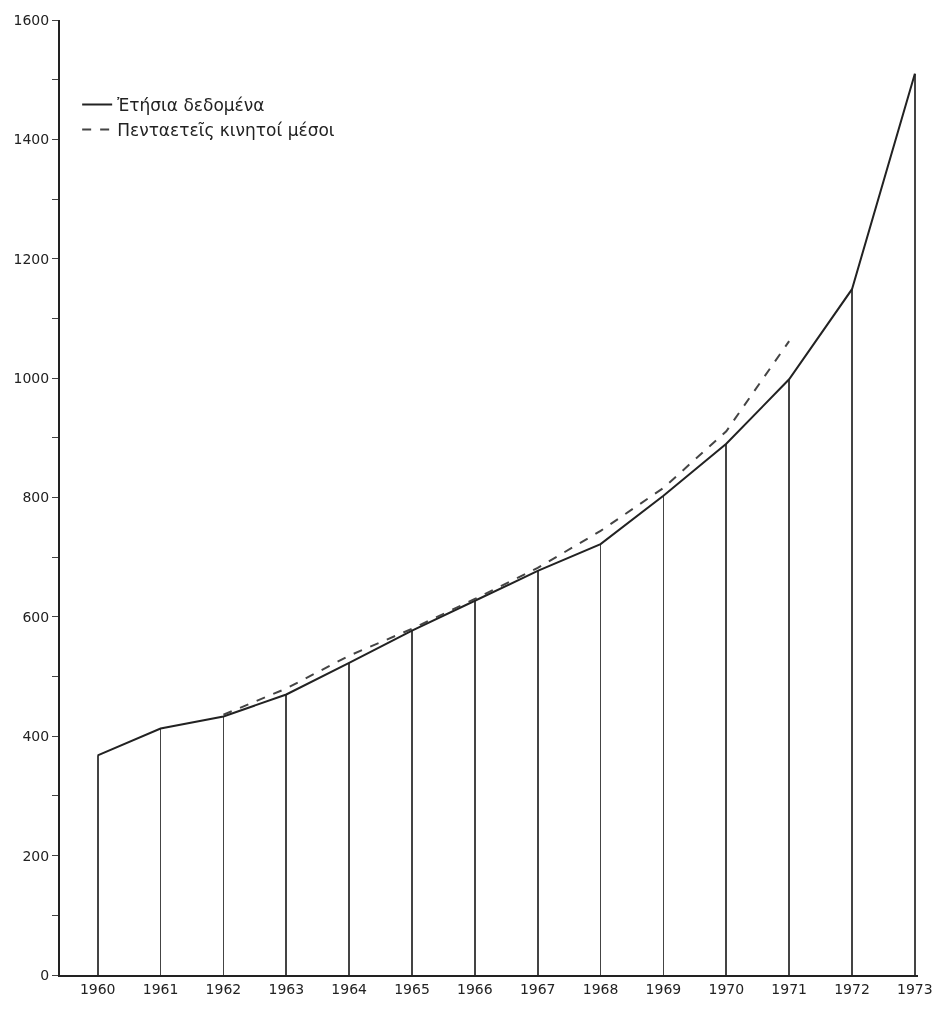  What do you see at coordinates (286, 988) in the screenshot?
I see `x-tick-label: 1963` at bounding box center [286, 988].